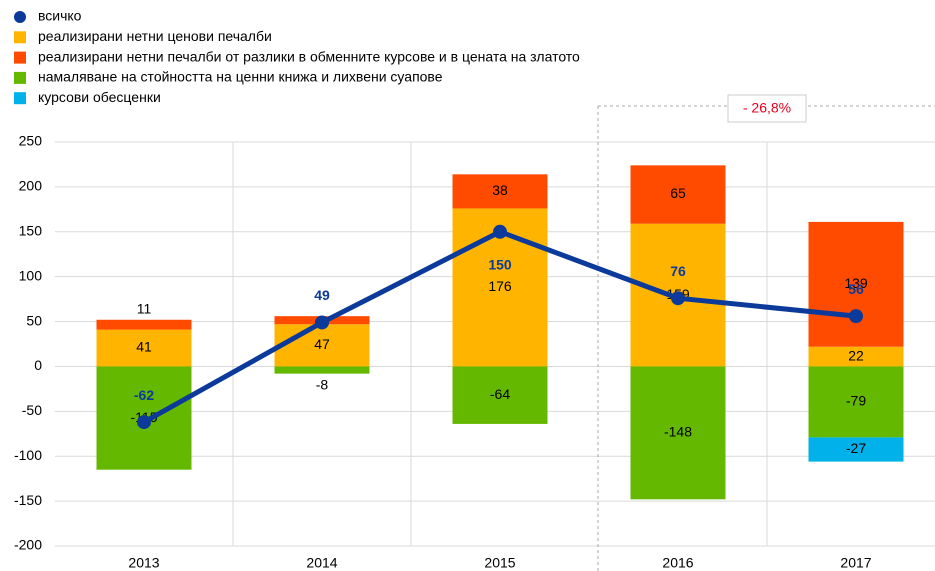  I want to click on annotation: - 26,8%, so click(767, 108).